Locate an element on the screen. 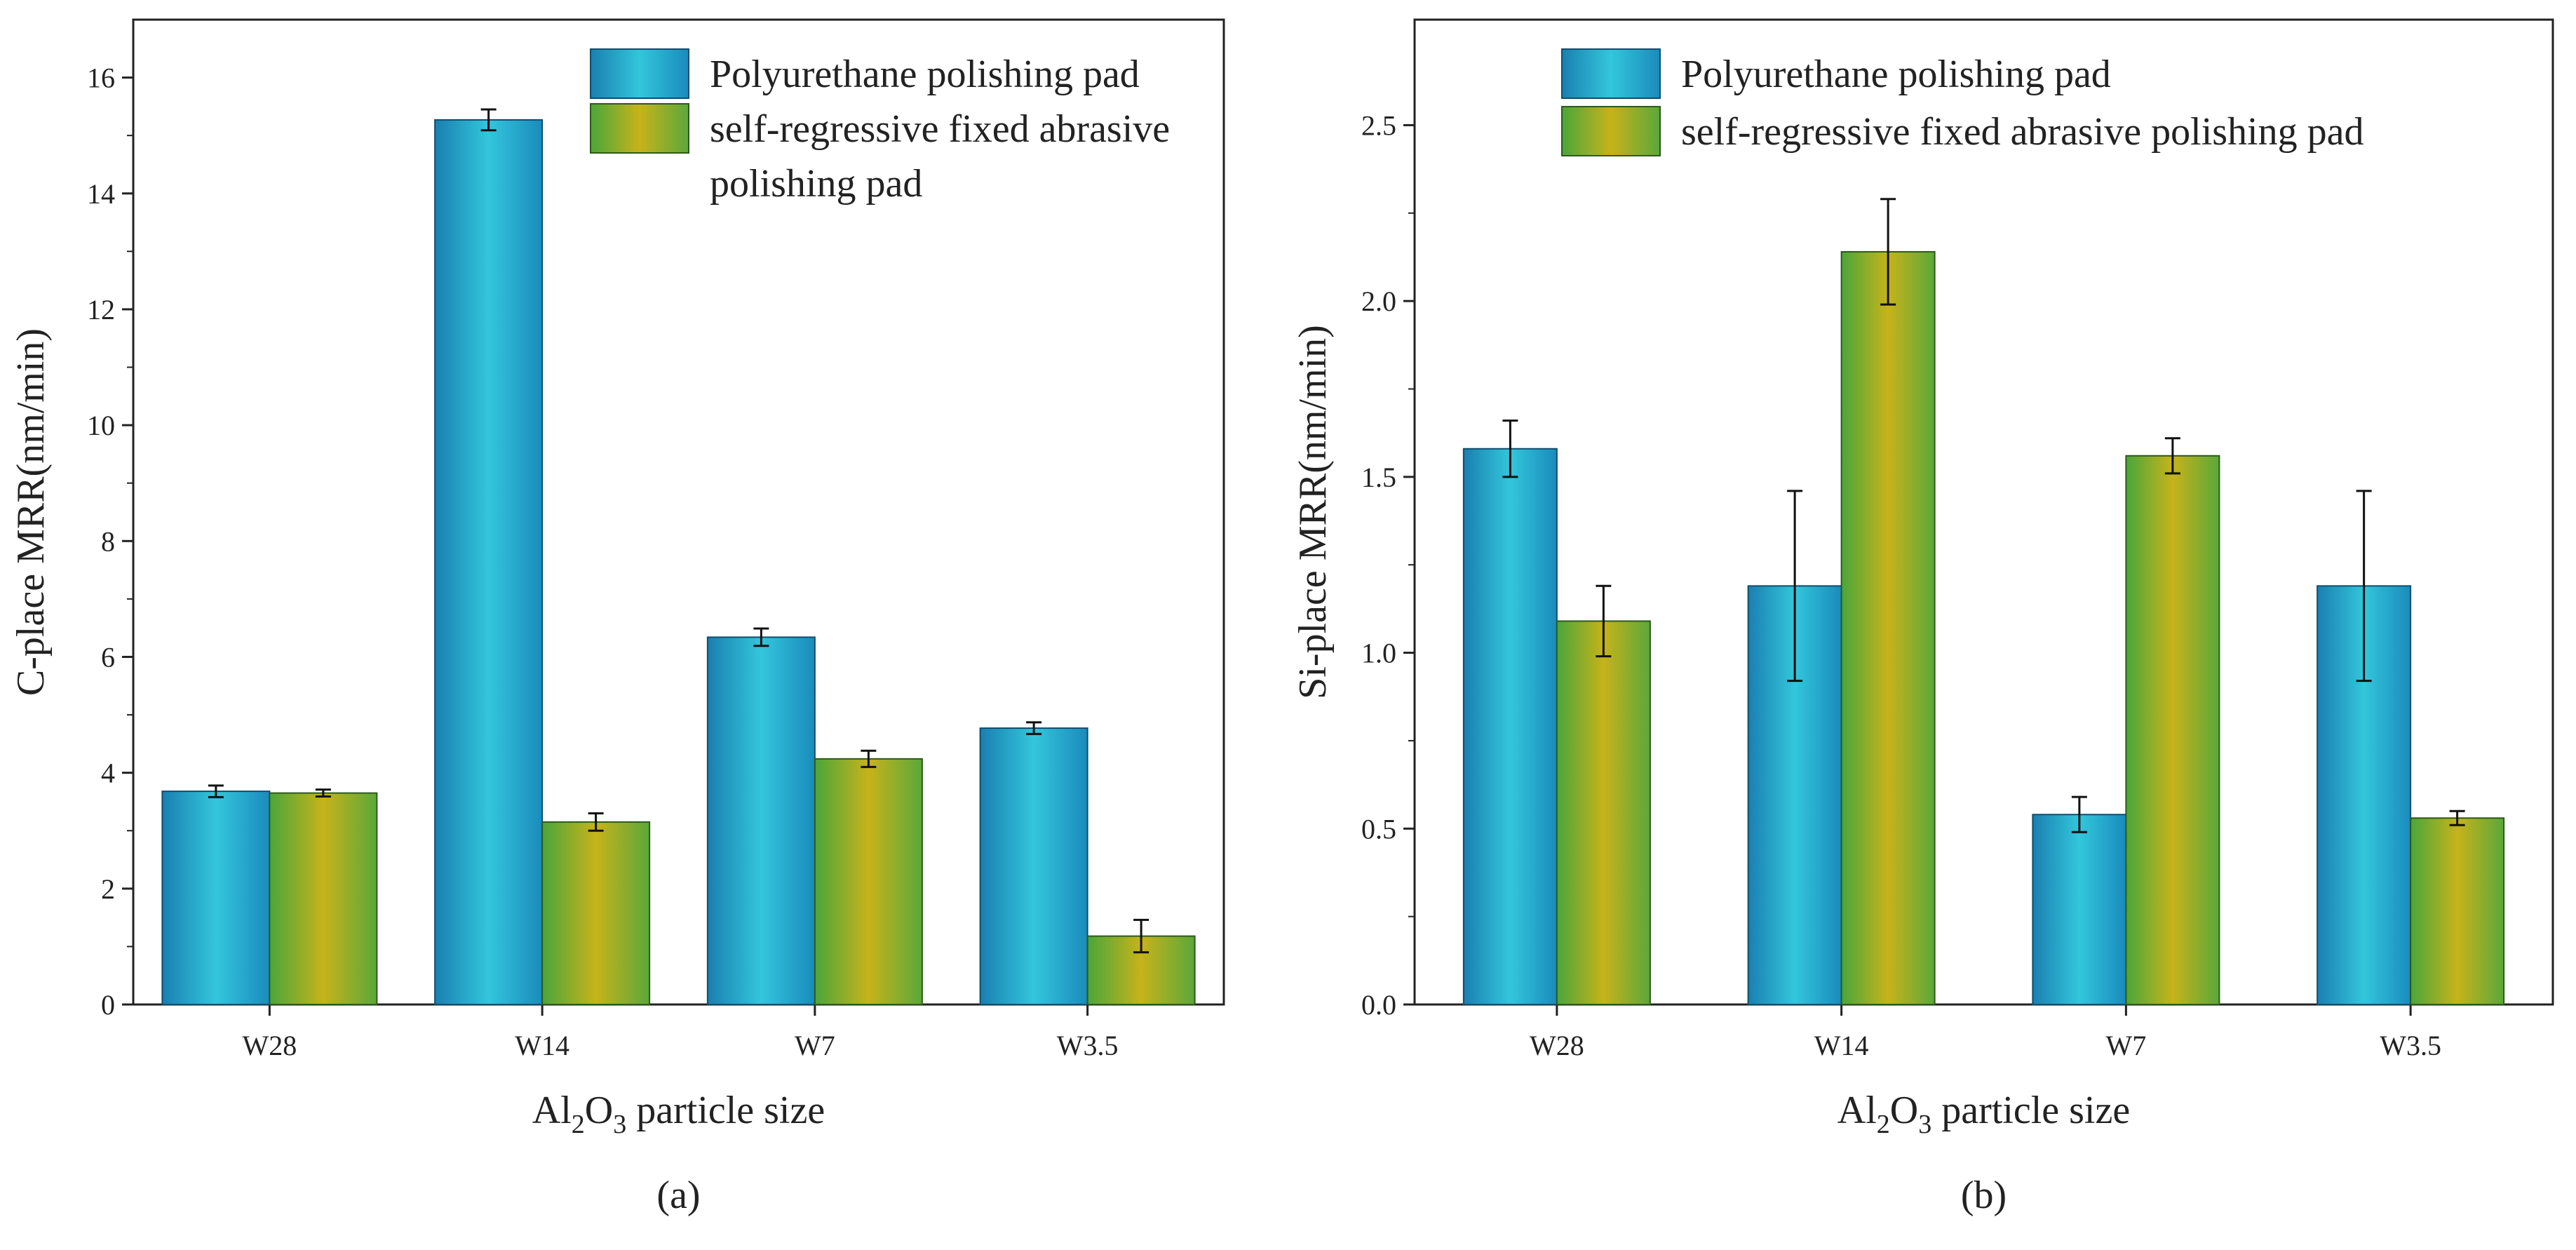  y-axis-title: Si-place MRR(nm/min) is located at coordinates (1313, 512).